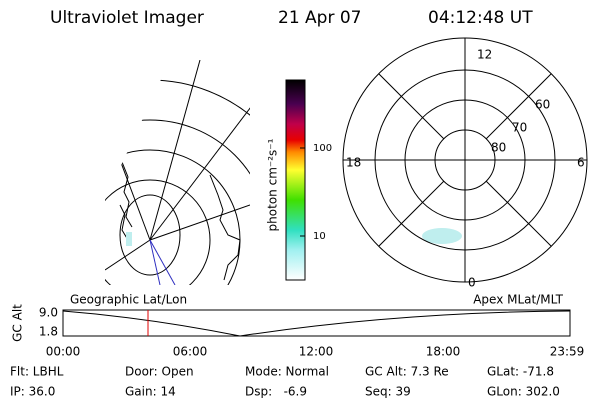 This screenshot has width=600, height=400. What do you see at coordinates (18, 323) in the screenshot?
I see `timeline-axis-label: GC Alt` at bounding box center [18, 323].